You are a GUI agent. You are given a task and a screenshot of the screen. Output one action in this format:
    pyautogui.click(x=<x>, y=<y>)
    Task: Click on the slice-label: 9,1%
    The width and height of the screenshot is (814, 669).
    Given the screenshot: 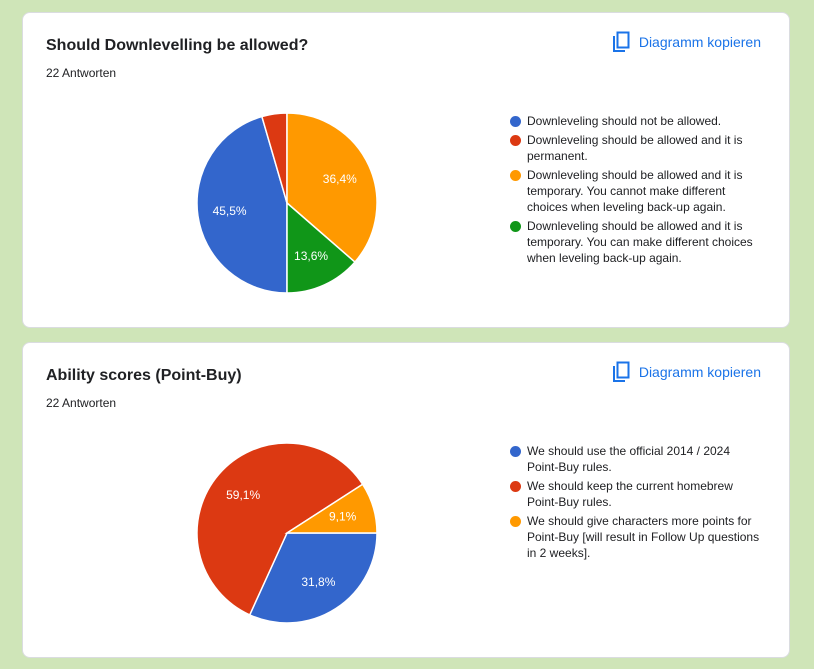 What is the action you would take?
    pyautogui.click(x=343, y=517)
    